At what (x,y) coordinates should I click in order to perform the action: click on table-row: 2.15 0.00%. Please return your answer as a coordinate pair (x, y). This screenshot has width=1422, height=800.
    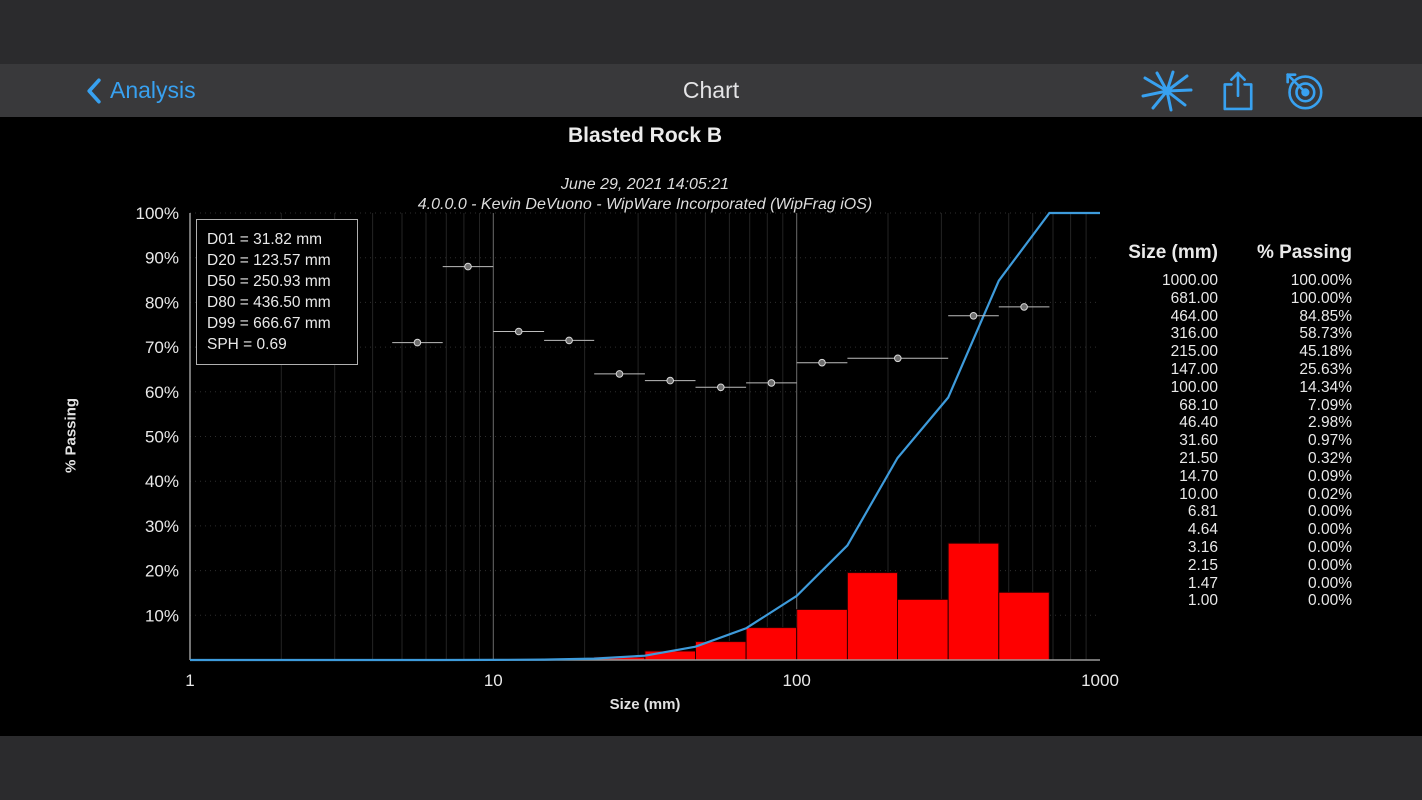
    Looking at the image, I should click on (1269, 565).